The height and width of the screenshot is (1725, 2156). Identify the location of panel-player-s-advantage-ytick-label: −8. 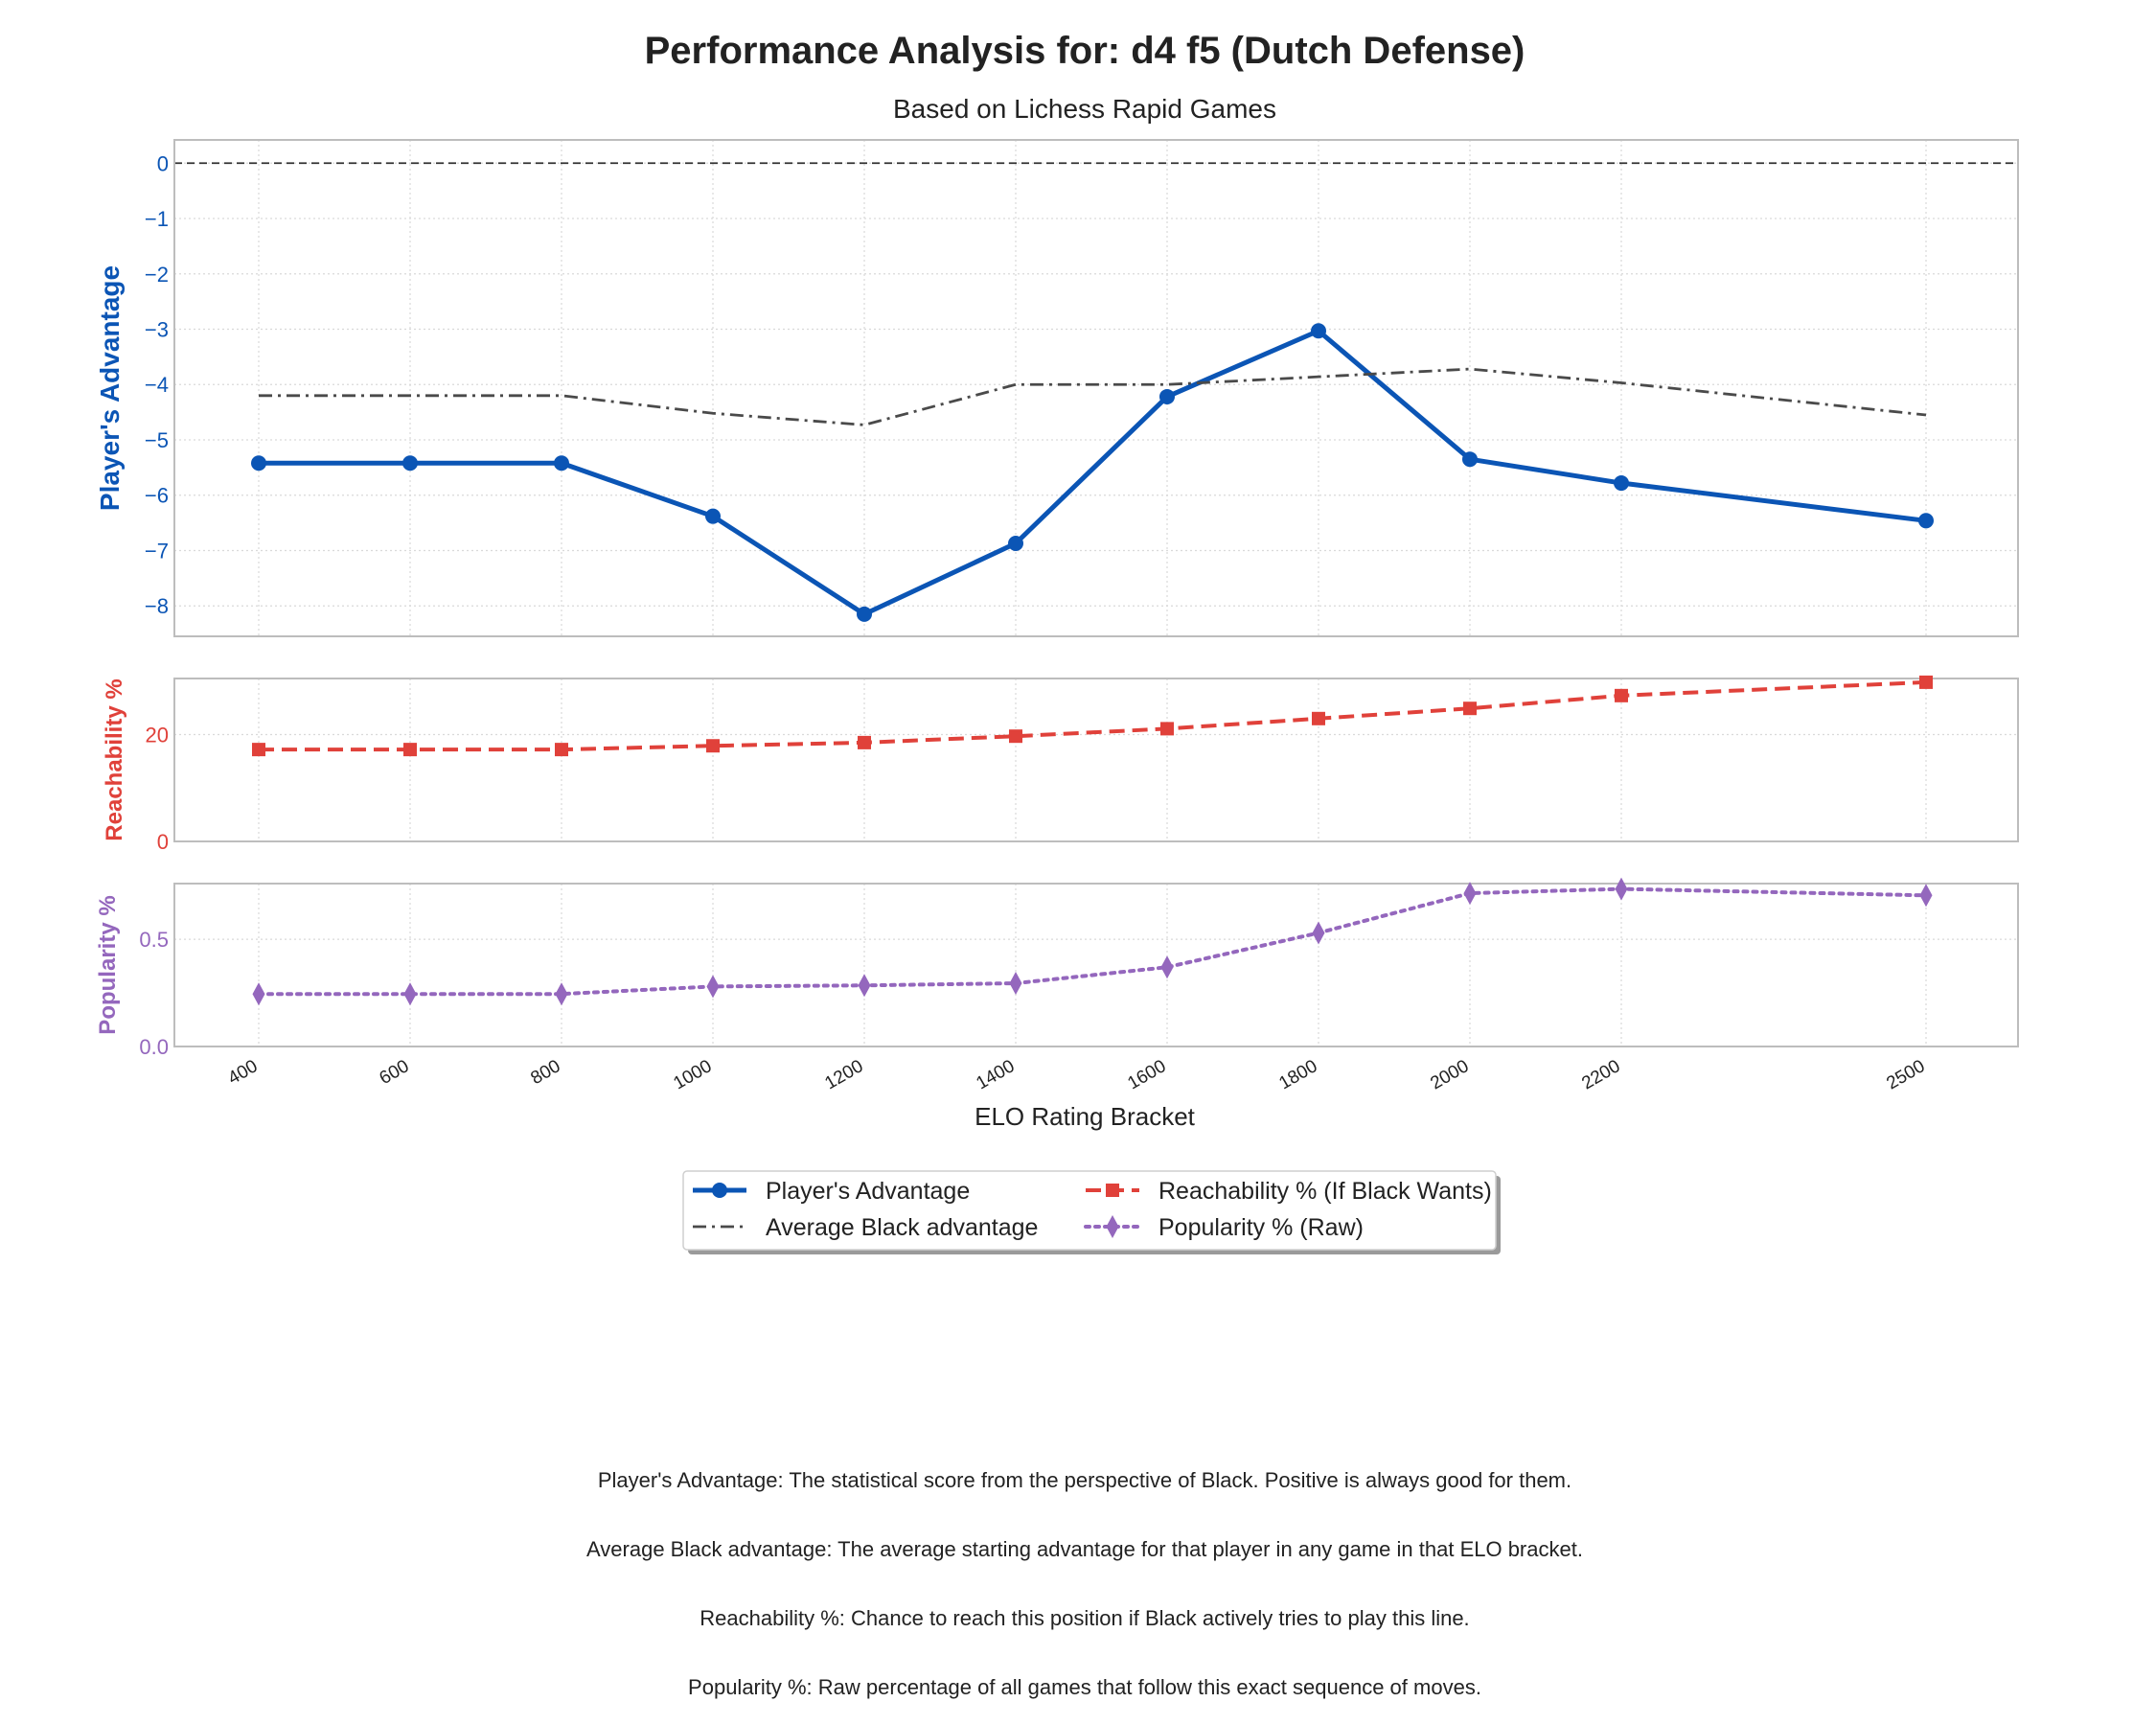
(157, 606).